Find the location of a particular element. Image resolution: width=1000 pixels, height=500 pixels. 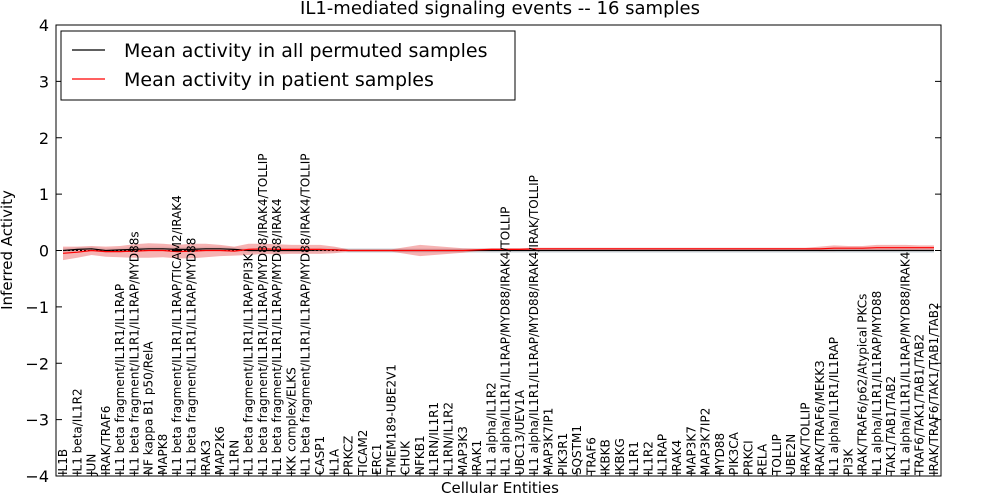

y-tick-label: 1 is located at coordinates (44, 194).